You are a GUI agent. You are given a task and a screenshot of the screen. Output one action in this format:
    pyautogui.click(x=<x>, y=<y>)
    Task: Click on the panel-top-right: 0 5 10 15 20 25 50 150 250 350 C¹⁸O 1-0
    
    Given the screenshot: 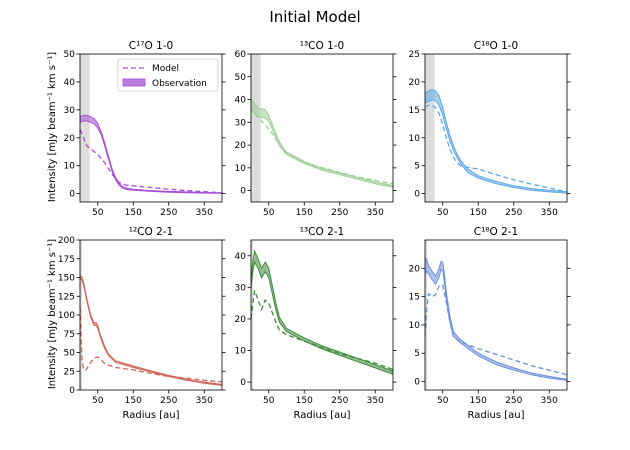 What is the action you would take?
    pyautogui.click(x=490, y=129)
    